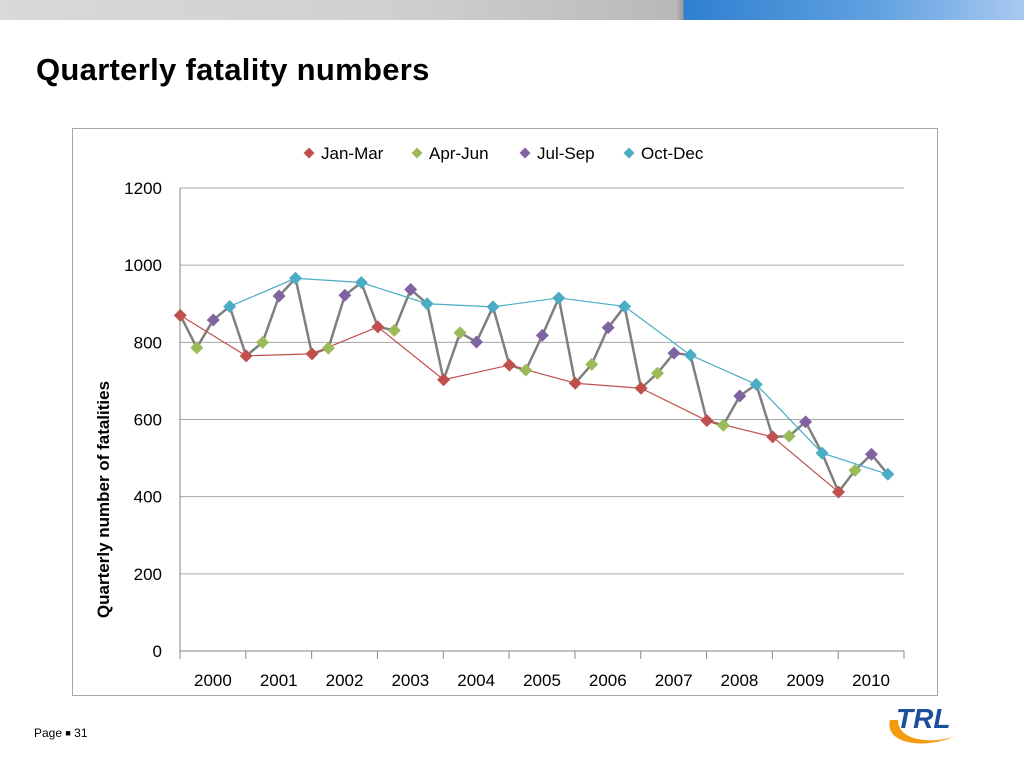  What do you see at coordinates (525, 153) in the screenshot?
I see `legend-marker-jul-sep` at bounding box center [525, 153].